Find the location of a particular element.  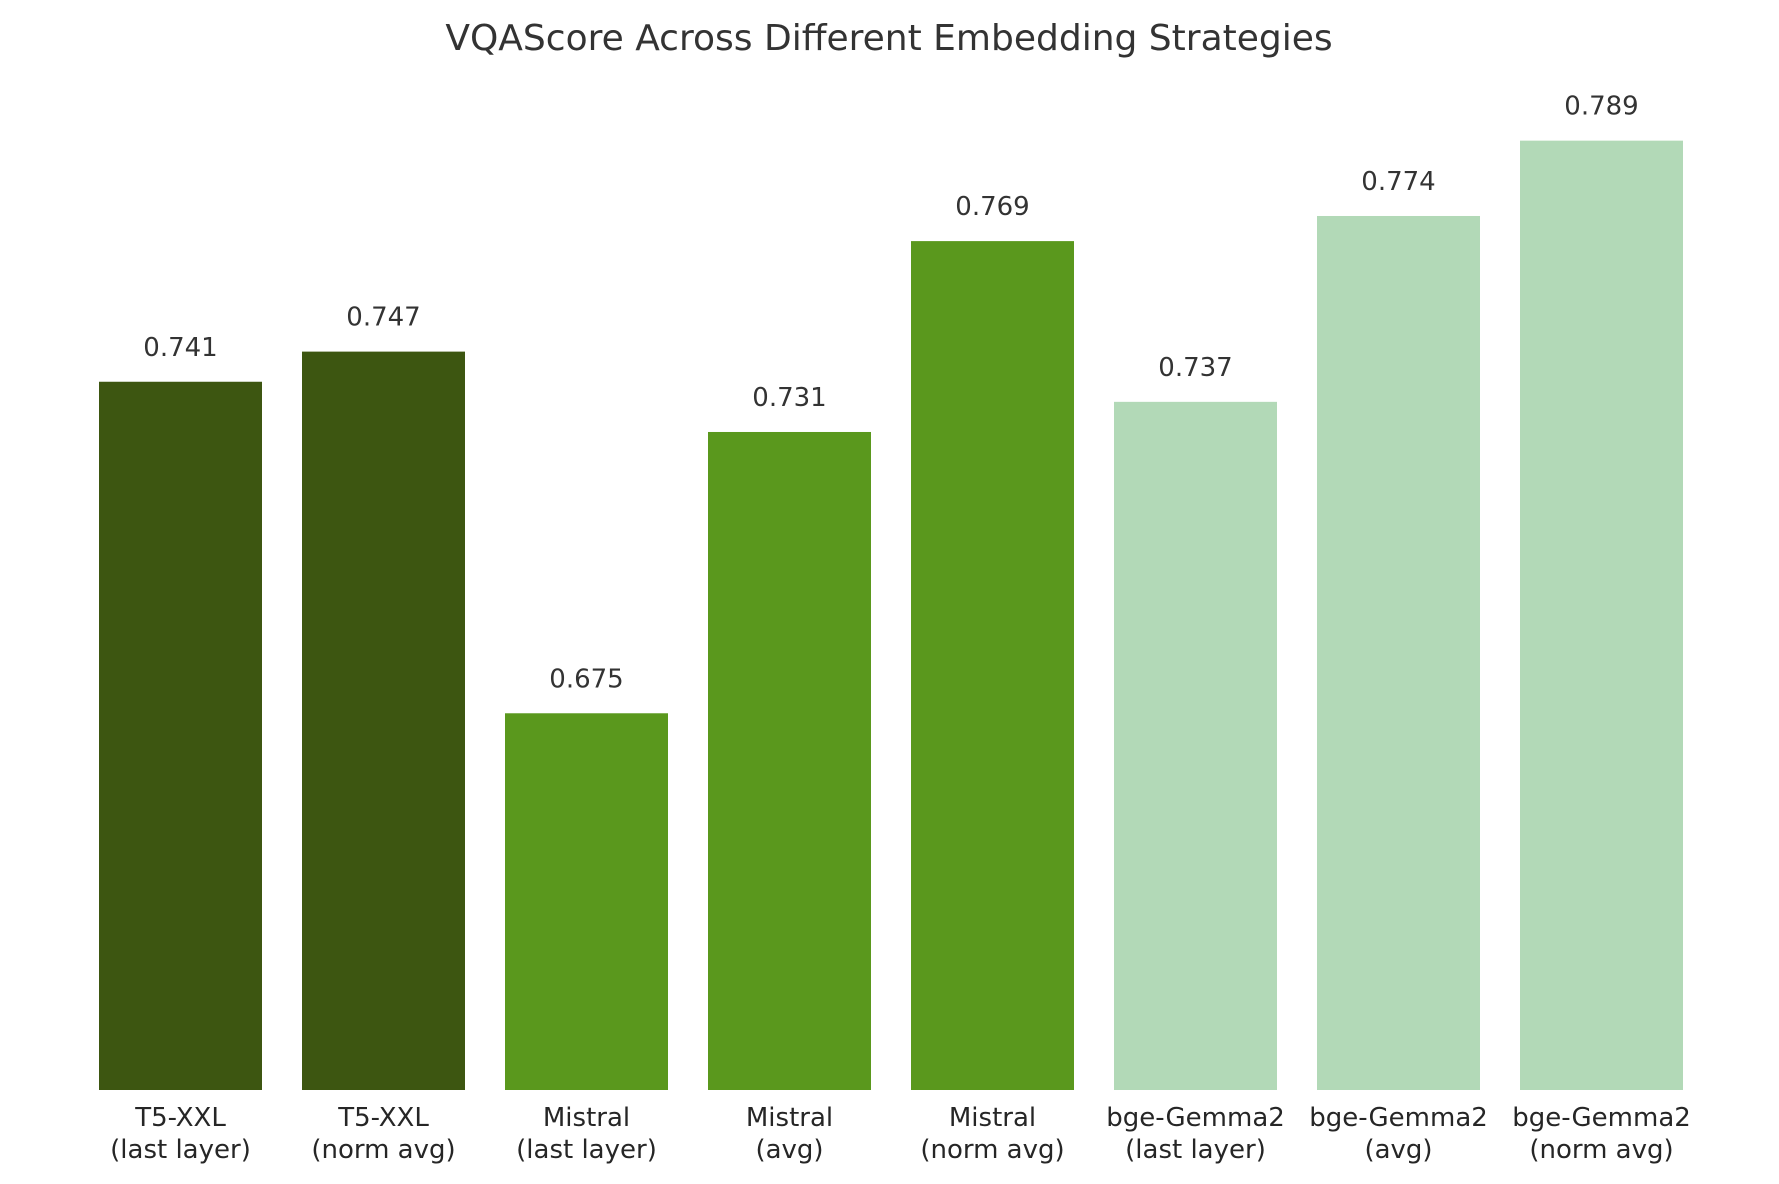

value-label: 0.774 is located at coordinates (1398, 182).